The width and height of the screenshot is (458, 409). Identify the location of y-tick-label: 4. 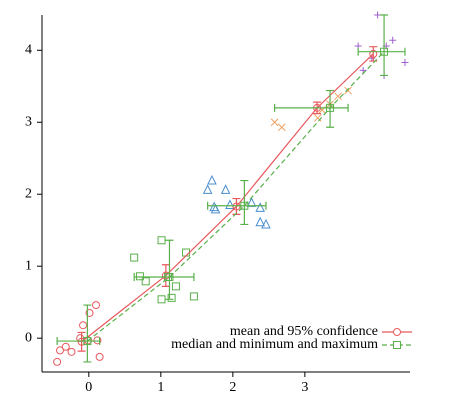
(28, 49).